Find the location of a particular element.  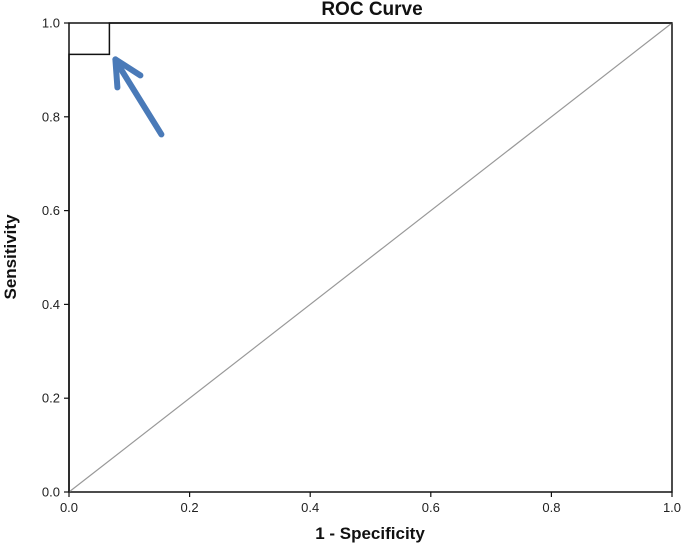

y-tick-label: 1.0 is located at coordinates (51, 23).